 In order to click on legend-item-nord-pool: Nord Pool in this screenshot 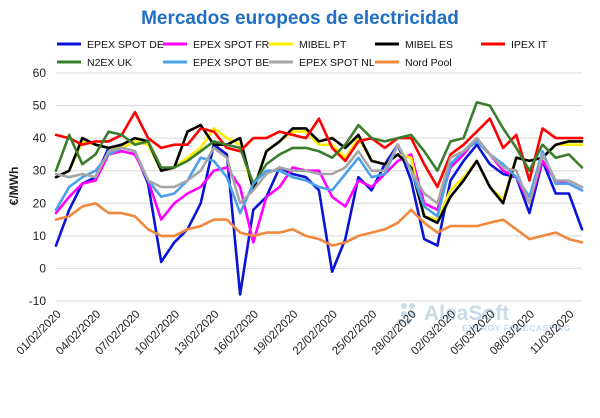, I will do `click(413, 63)`.